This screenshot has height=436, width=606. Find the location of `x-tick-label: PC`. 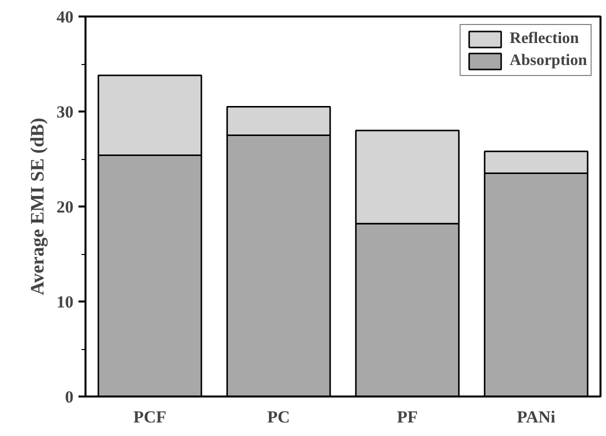

x-tick-label: PC is located at coordinates (278, 417).